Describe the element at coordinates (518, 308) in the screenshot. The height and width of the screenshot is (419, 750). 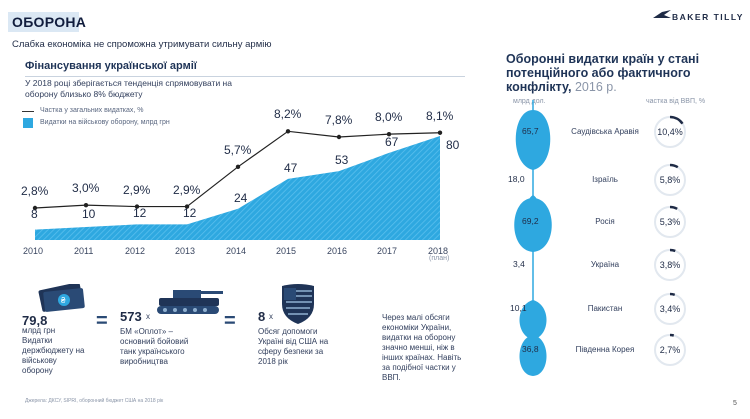
I see `country-value: 10,1` at that location.